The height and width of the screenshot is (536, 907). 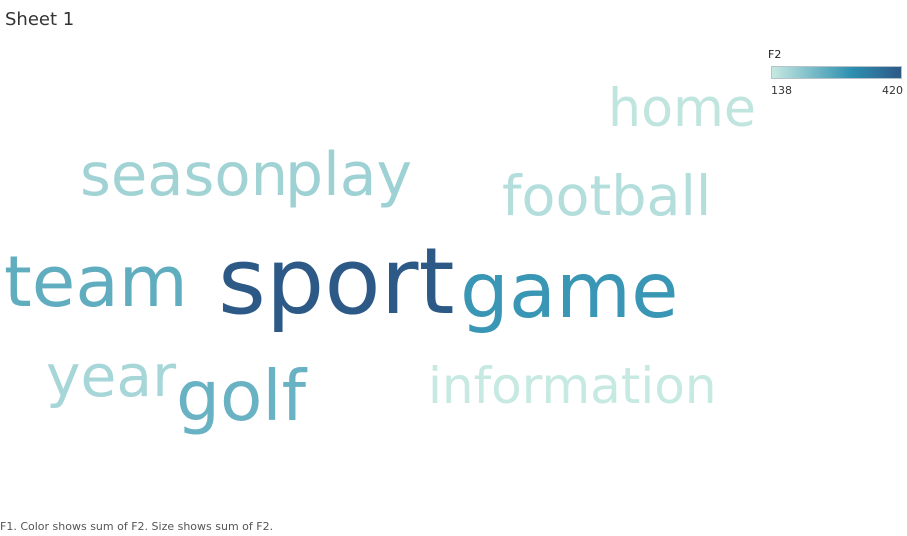 What do you see at coordinates (892, 90) in the screenshot?
I see `legend-max-label: 420` at bounding box center [892, 90].